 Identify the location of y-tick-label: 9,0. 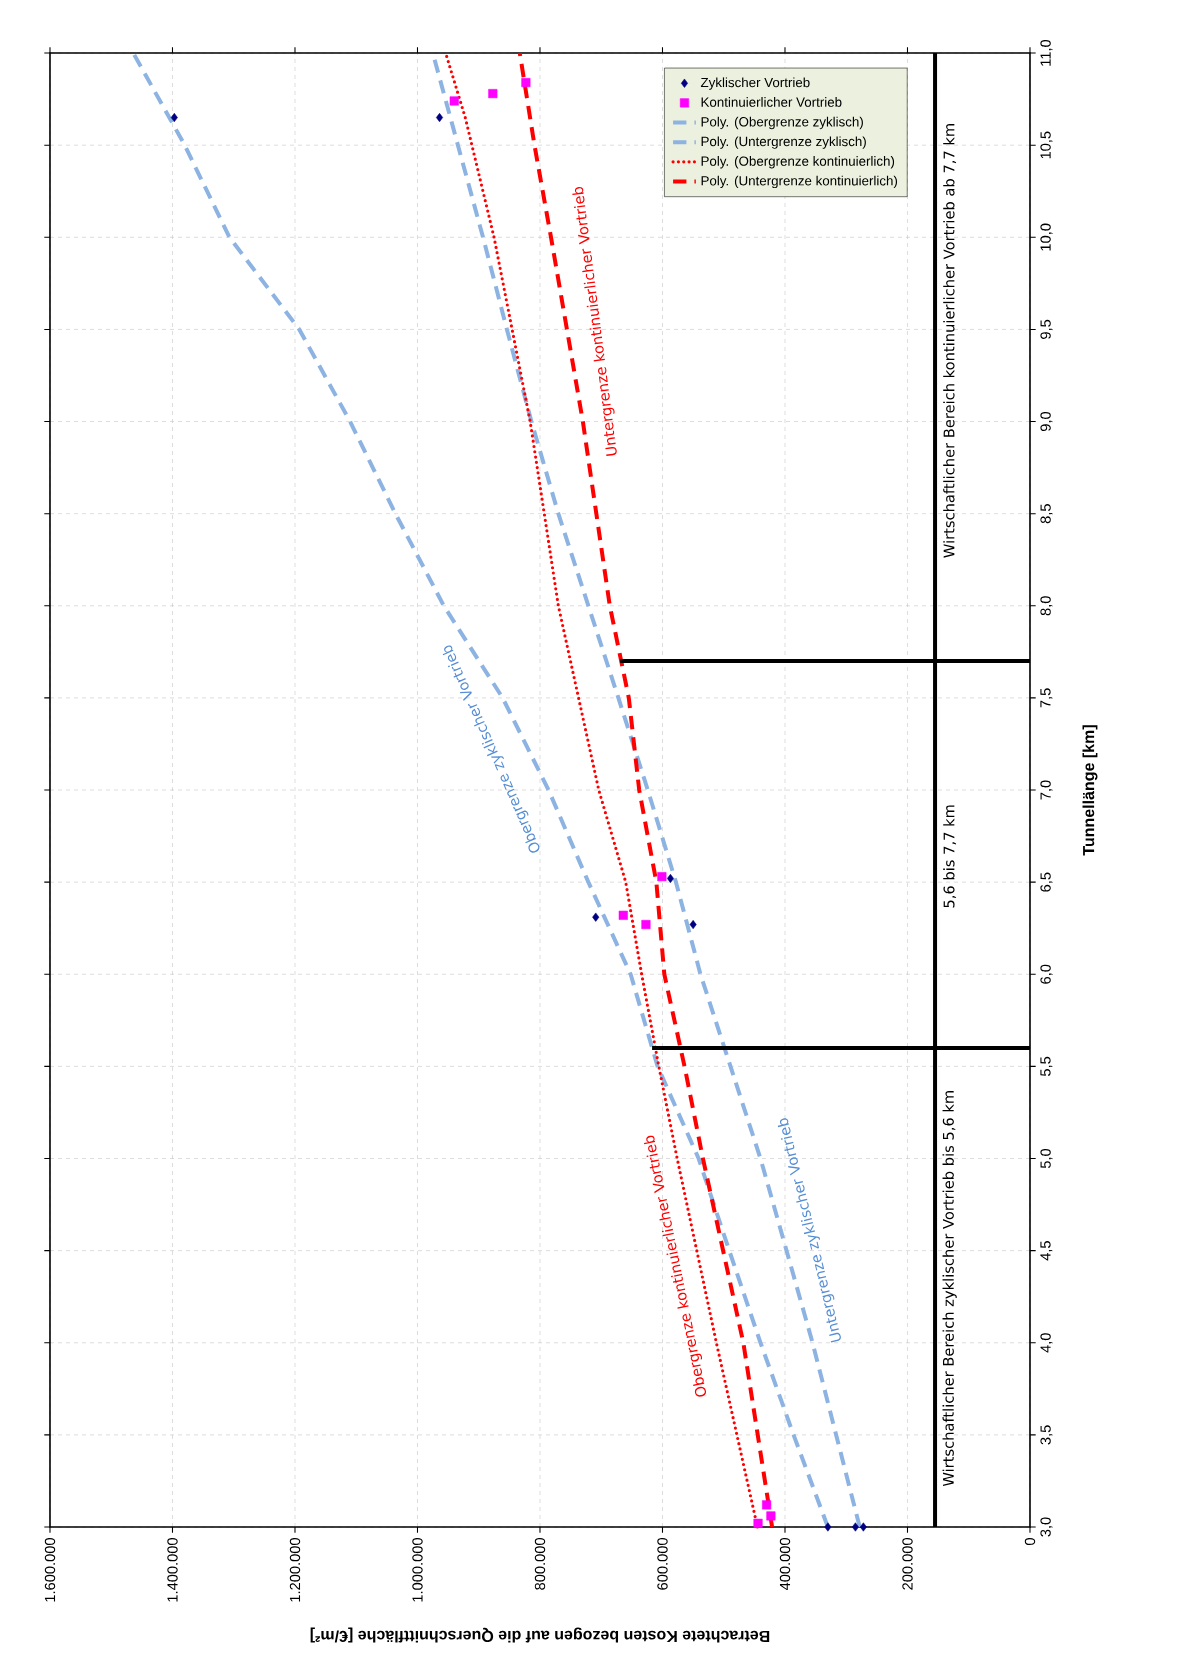
(1046, 421).